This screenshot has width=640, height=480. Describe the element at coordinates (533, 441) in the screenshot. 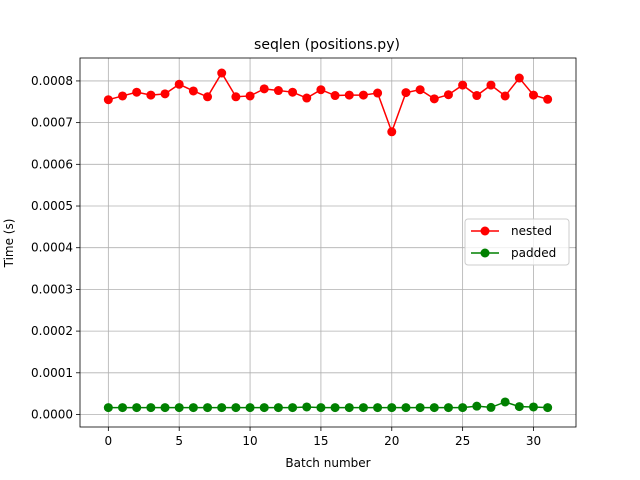

I see `x-tick-label: 30` at that location.